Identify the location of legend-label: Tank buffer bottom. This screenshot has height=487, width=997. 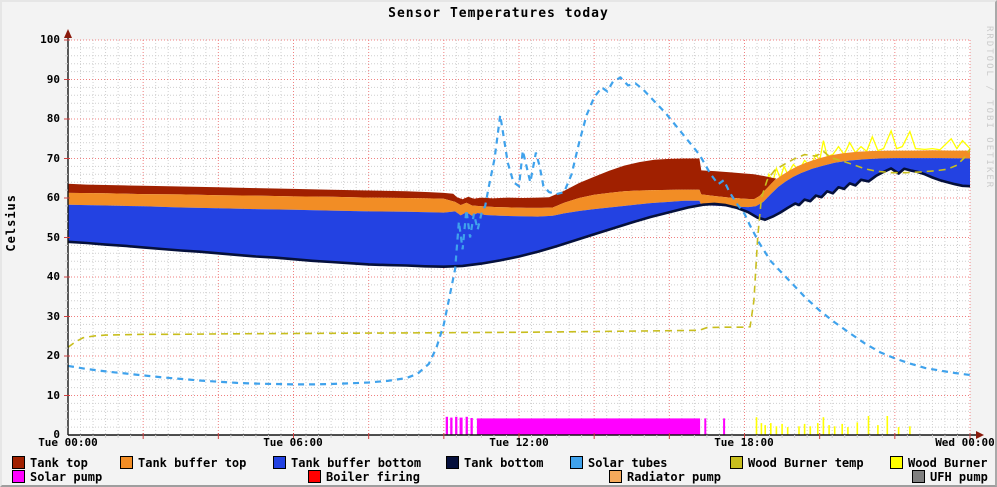
(356, 463).